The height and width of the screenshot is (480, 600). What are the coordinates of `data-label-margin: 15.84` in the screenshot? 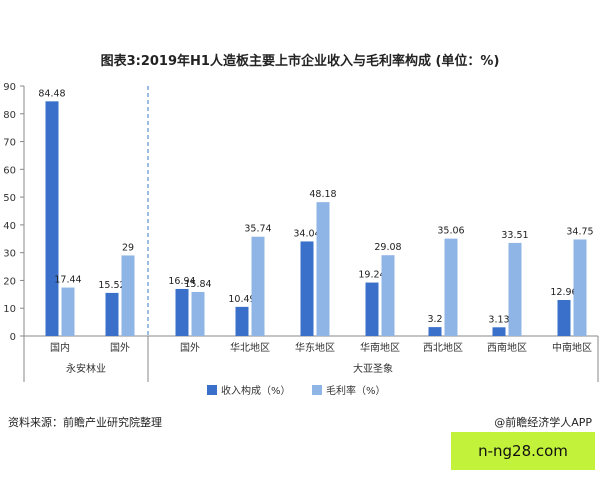 It's located at (197, 284).